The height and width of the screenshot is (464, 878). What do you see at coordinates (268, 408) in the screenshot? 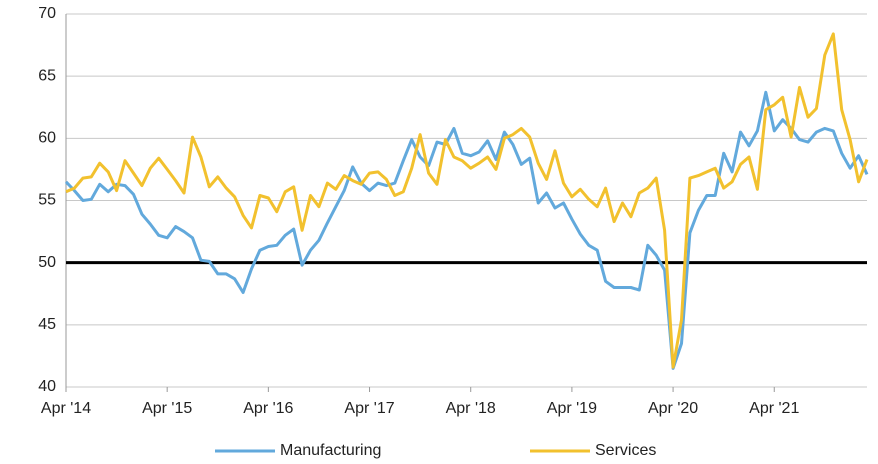
I see `x-tick-label: Apr '16` at bounding box center [268, 408].